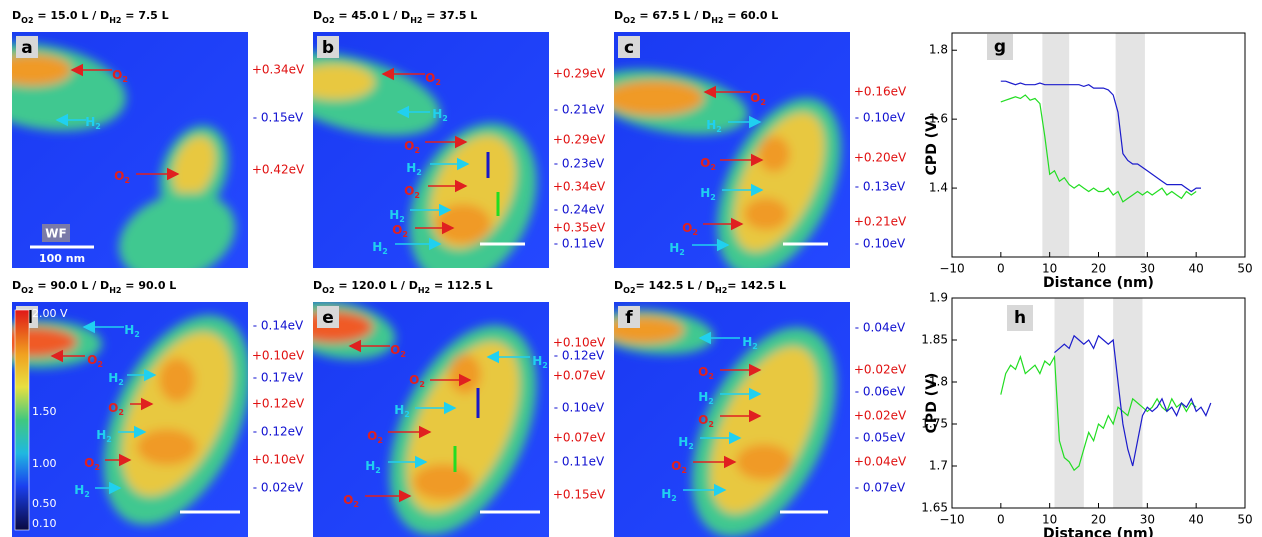  I want to click on energy-label: - 0.12eV, so click(579, 356).